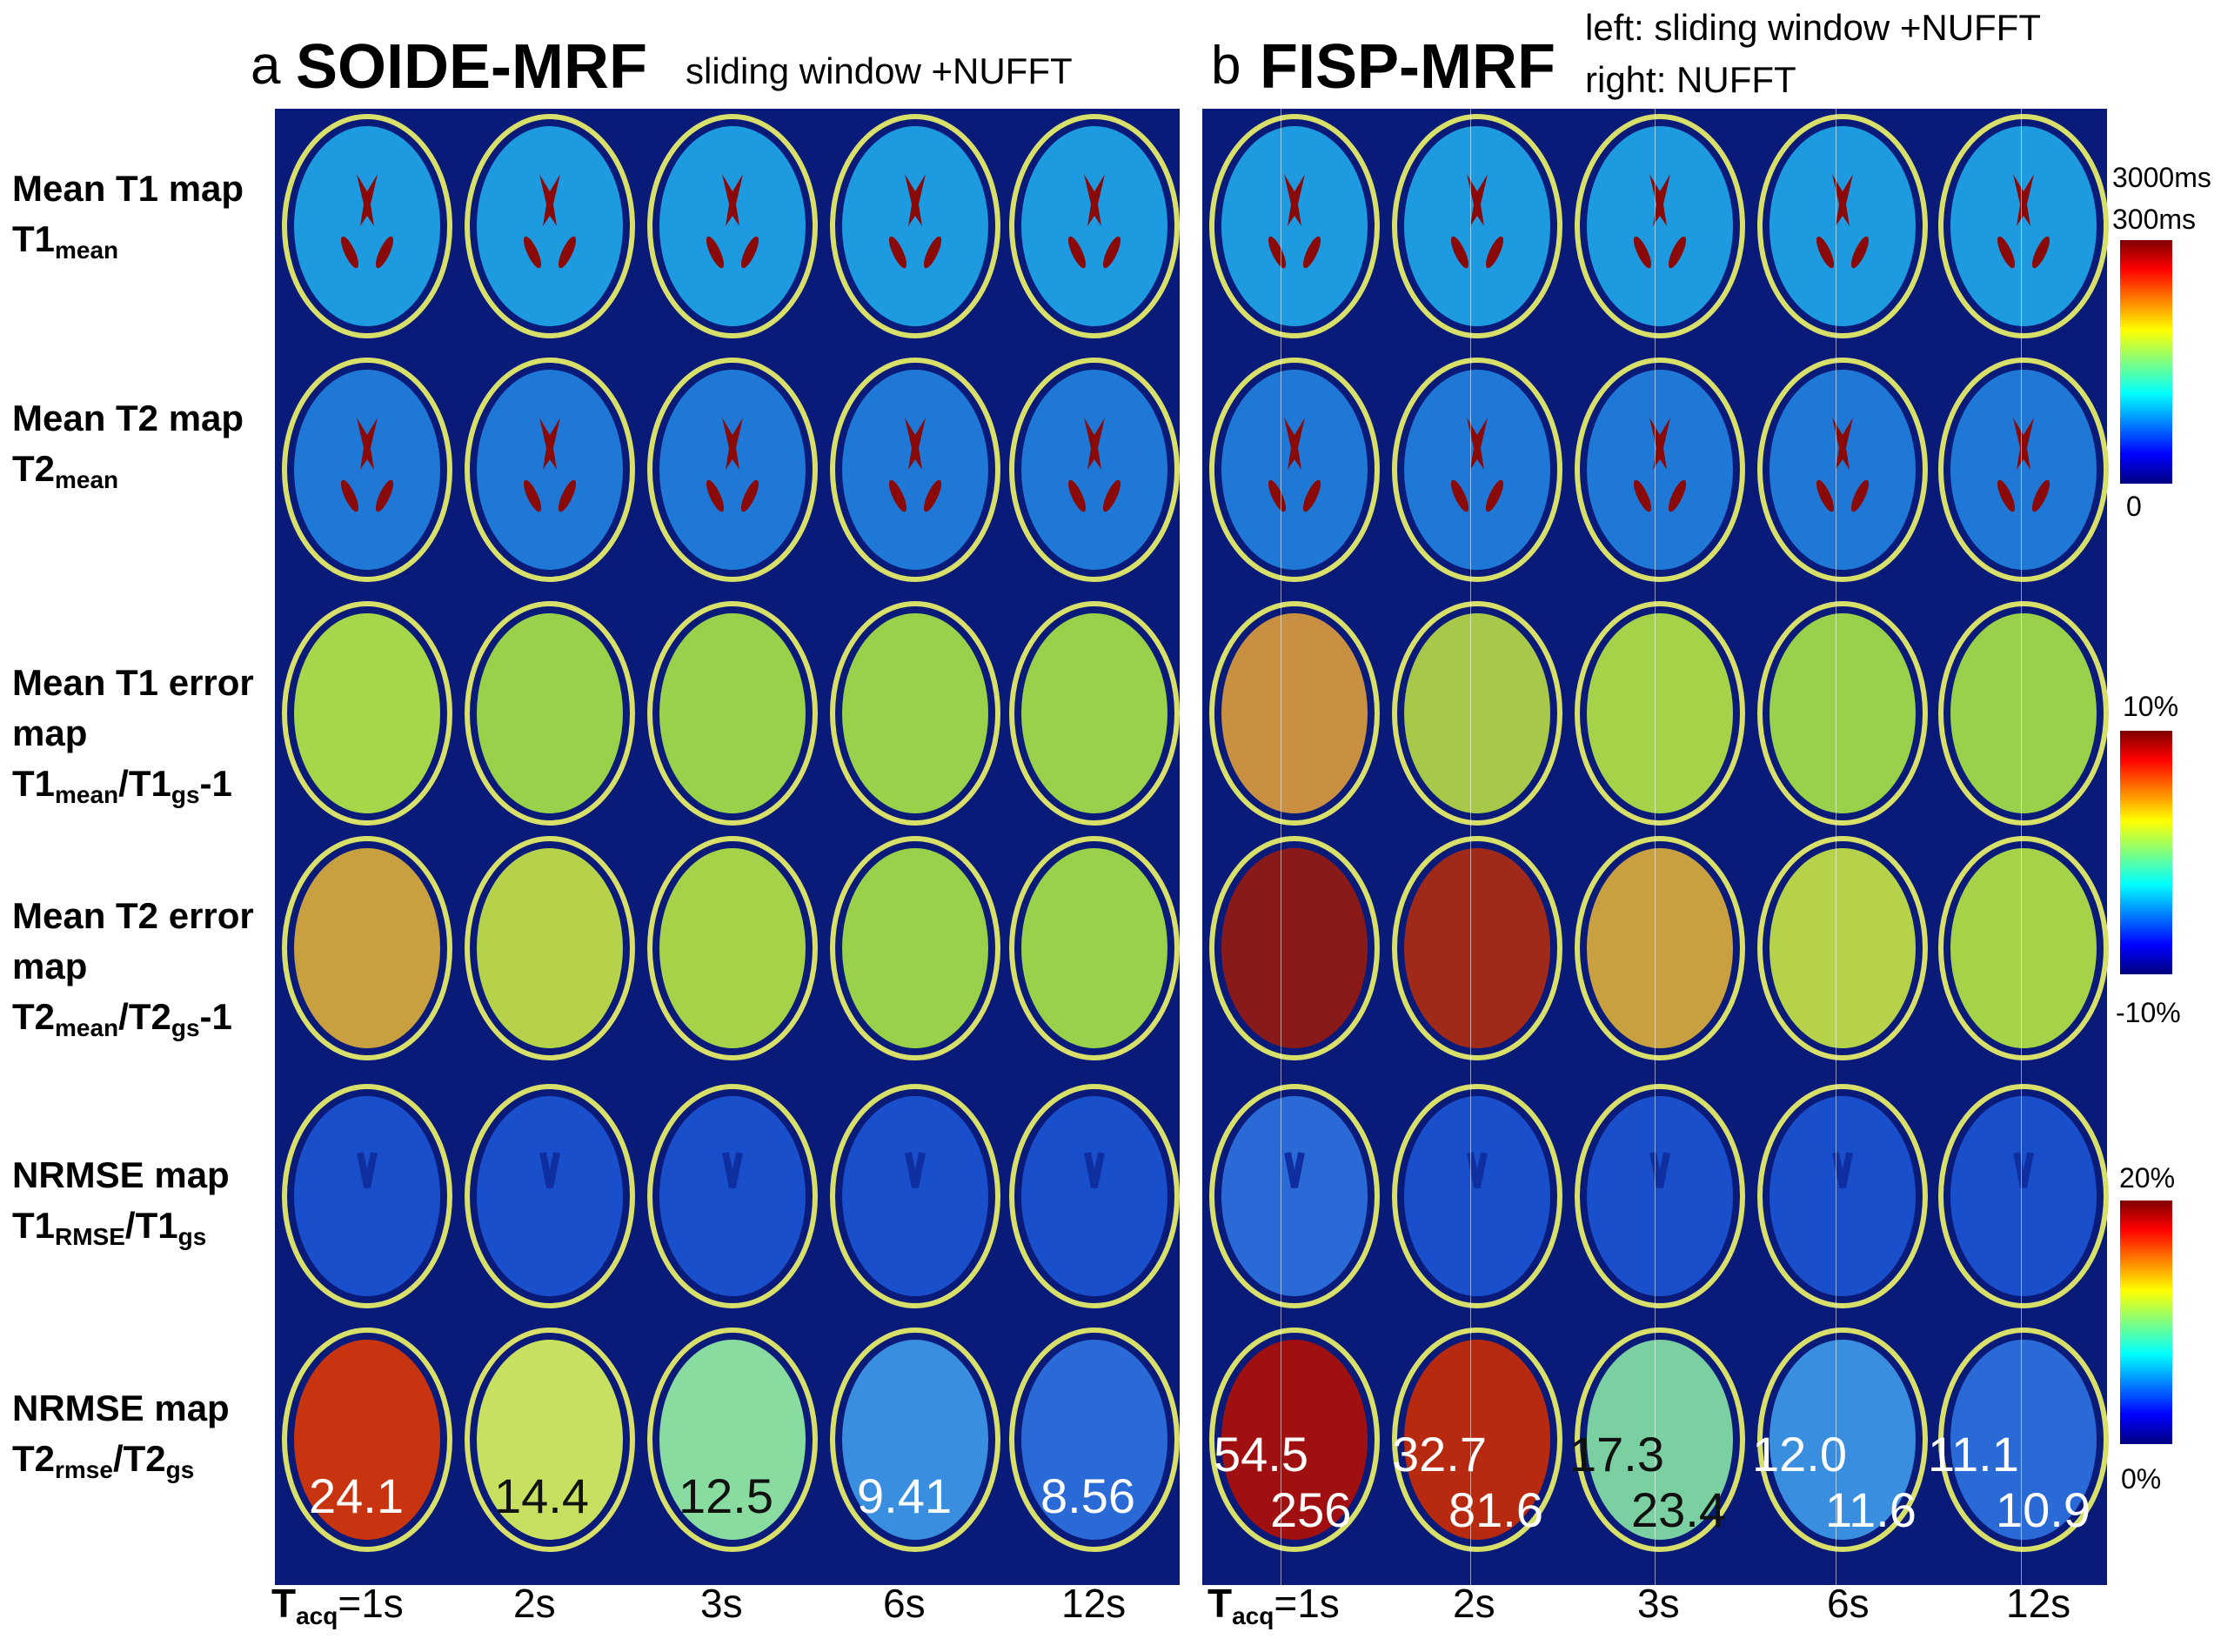  What do you see at coordinates (880, 70) in the screenshot?
I see `panel-a-note: sliding window +NUFFT` at bounding box center [880, 70].